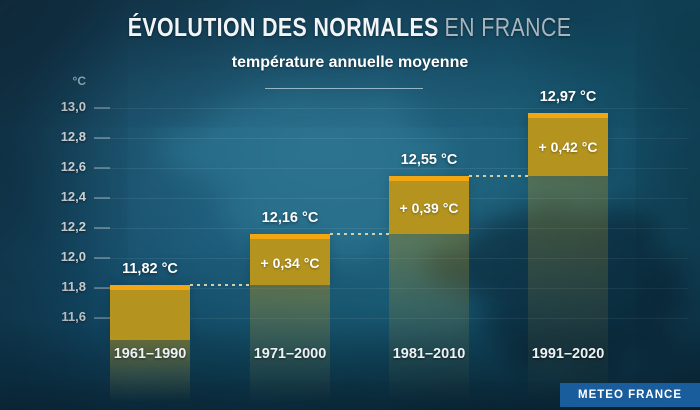 This screenshot has width=700, height=410. I want to click on y-tick-label: 12,6, so click(73, 166).